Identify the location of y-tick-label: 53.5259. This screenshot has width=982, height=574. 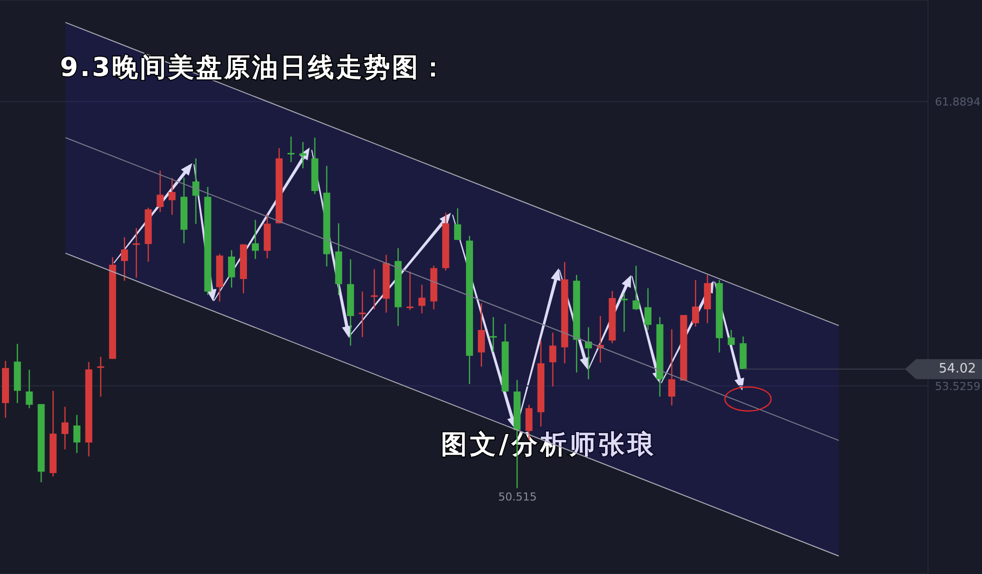
(957, 386).